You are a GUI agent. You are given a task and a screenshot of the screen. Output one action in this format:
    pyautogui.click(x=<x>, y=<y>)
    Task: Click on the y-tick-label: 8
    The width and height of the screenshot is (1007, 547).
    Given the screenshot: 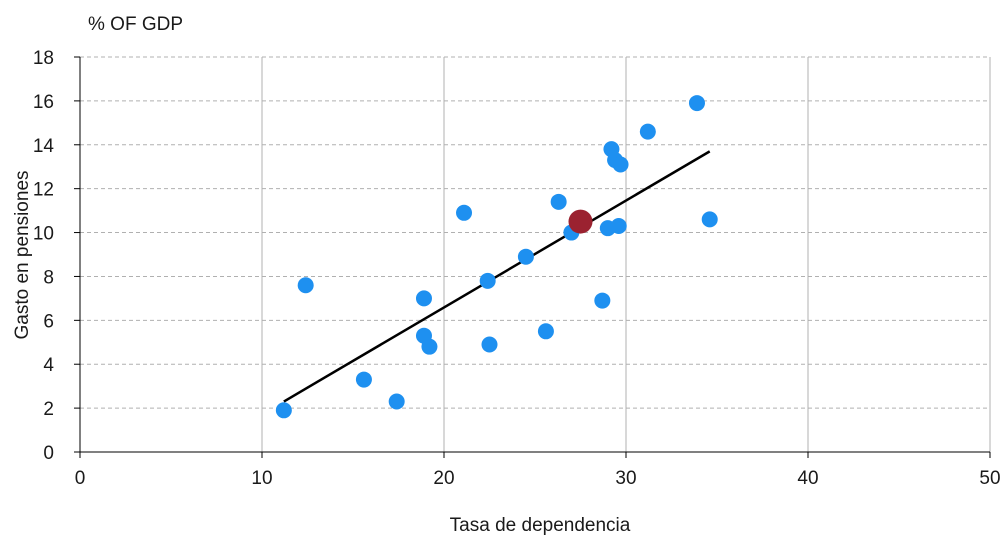 What is the action you would take?
    pyautogui.click(x=48, y=277)
    